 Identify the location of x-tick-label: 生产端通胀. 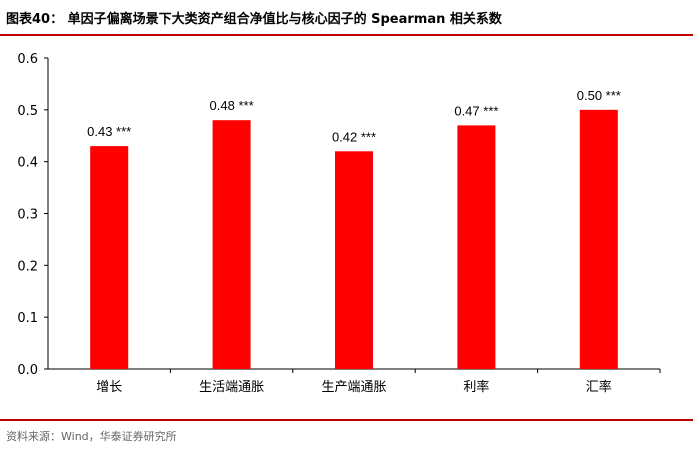
(353, 387).